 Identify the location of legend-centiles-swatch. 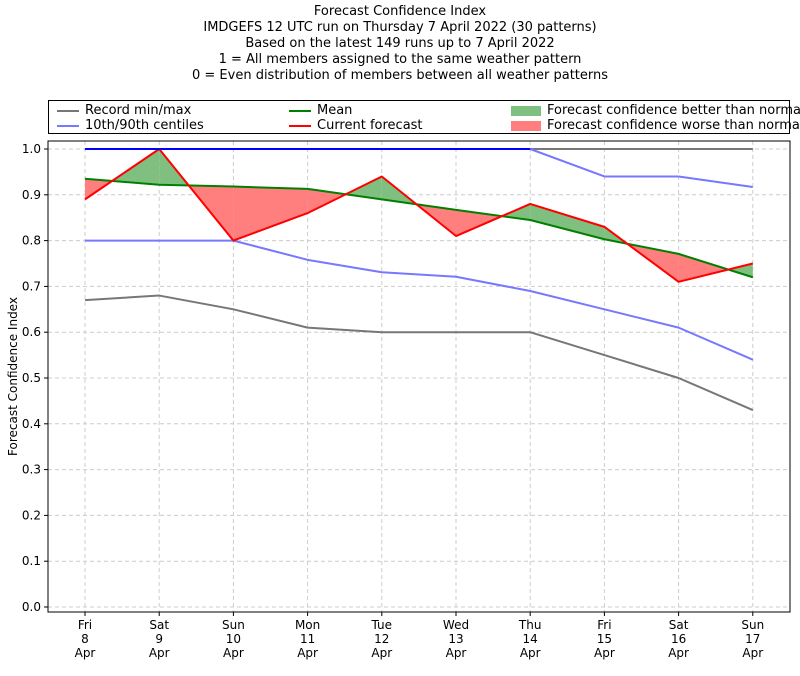
(68, 125).